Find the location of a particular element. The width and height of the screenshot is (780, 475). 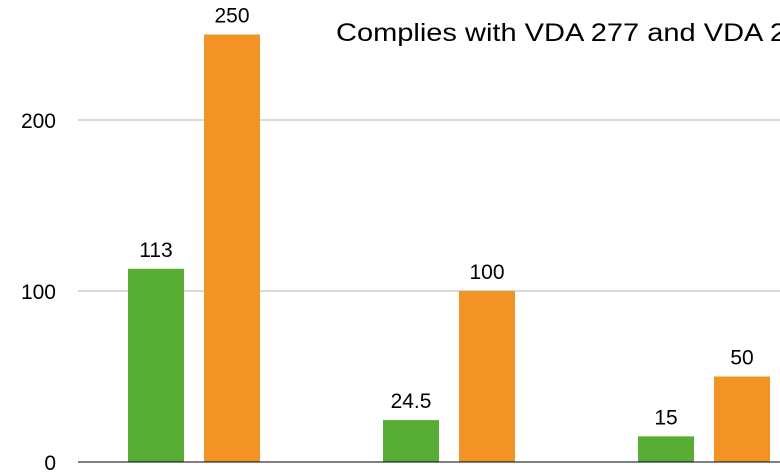

data-label: 250 is located at coordinates (231, 16).